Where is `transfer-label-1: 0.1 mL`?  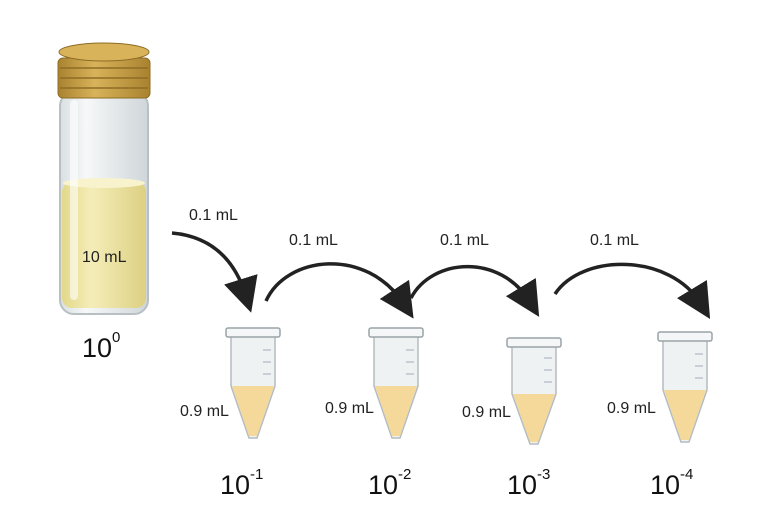 transfer-label-1: 0.1 mL is located at coordinates (213, 215).